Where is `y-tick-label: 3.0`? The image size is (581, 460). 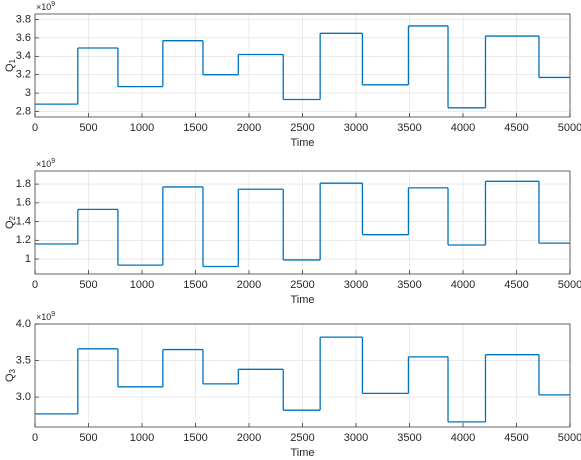 y-tick-label: 3.0 is located at coordinates (23, 397).